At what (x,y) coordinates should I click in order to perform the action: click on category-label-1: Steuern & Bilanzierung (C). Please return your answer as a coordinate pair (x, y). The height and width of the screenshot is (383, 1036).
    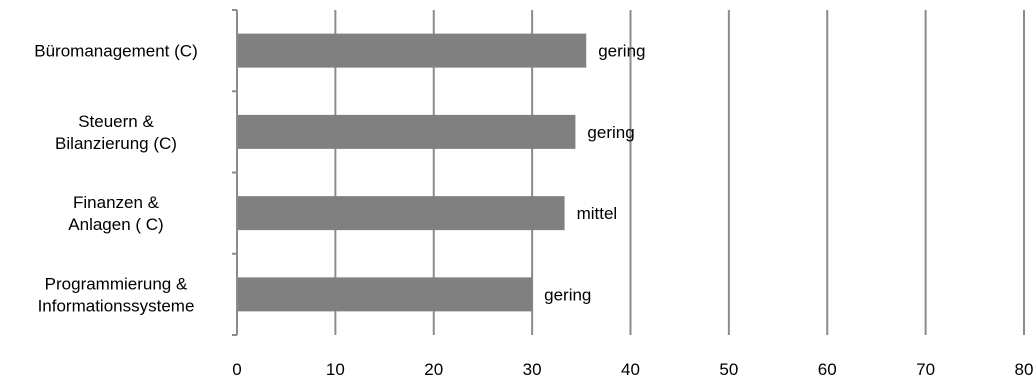
    Looking at the image, I should click on (116, 132).